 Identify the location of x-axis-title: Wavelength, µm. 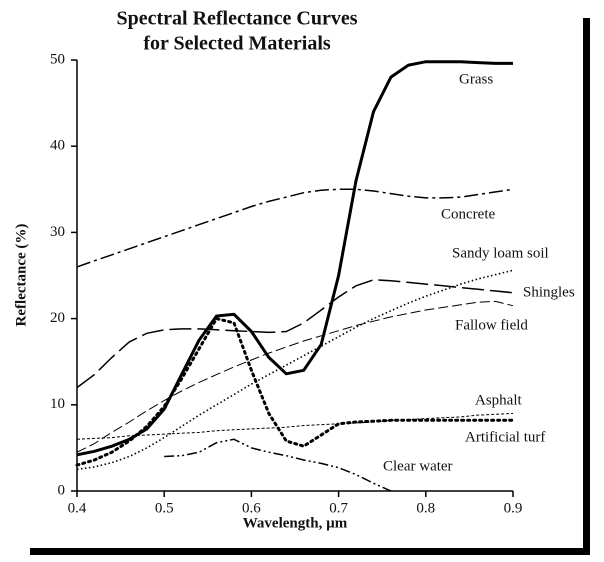
(295, 523).